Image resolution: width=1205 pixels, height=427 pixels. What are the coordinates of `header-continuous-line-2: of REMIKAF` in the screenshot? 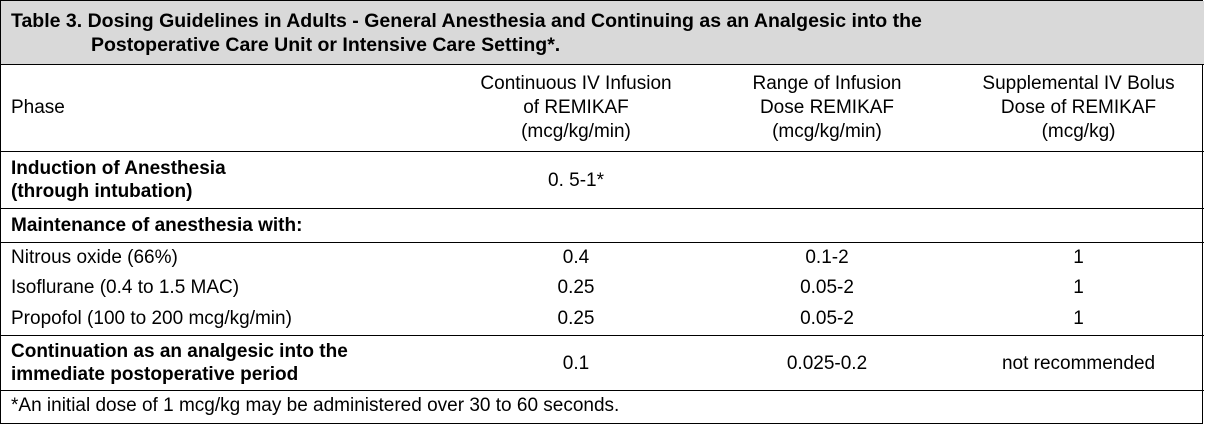 It's located at (576, 107).